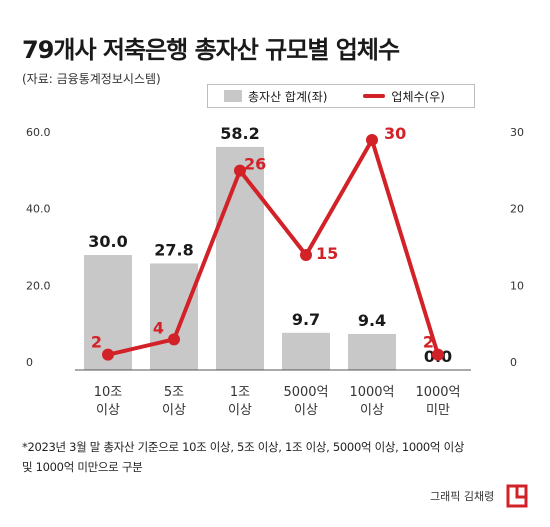 The height and width of the screenshot is (527, 550). What do you see at coordinates (91, 79) in the screenshot?
I see `chart-source: (자료: 금융통계정보시스템)` at bounding box center [91, 79].